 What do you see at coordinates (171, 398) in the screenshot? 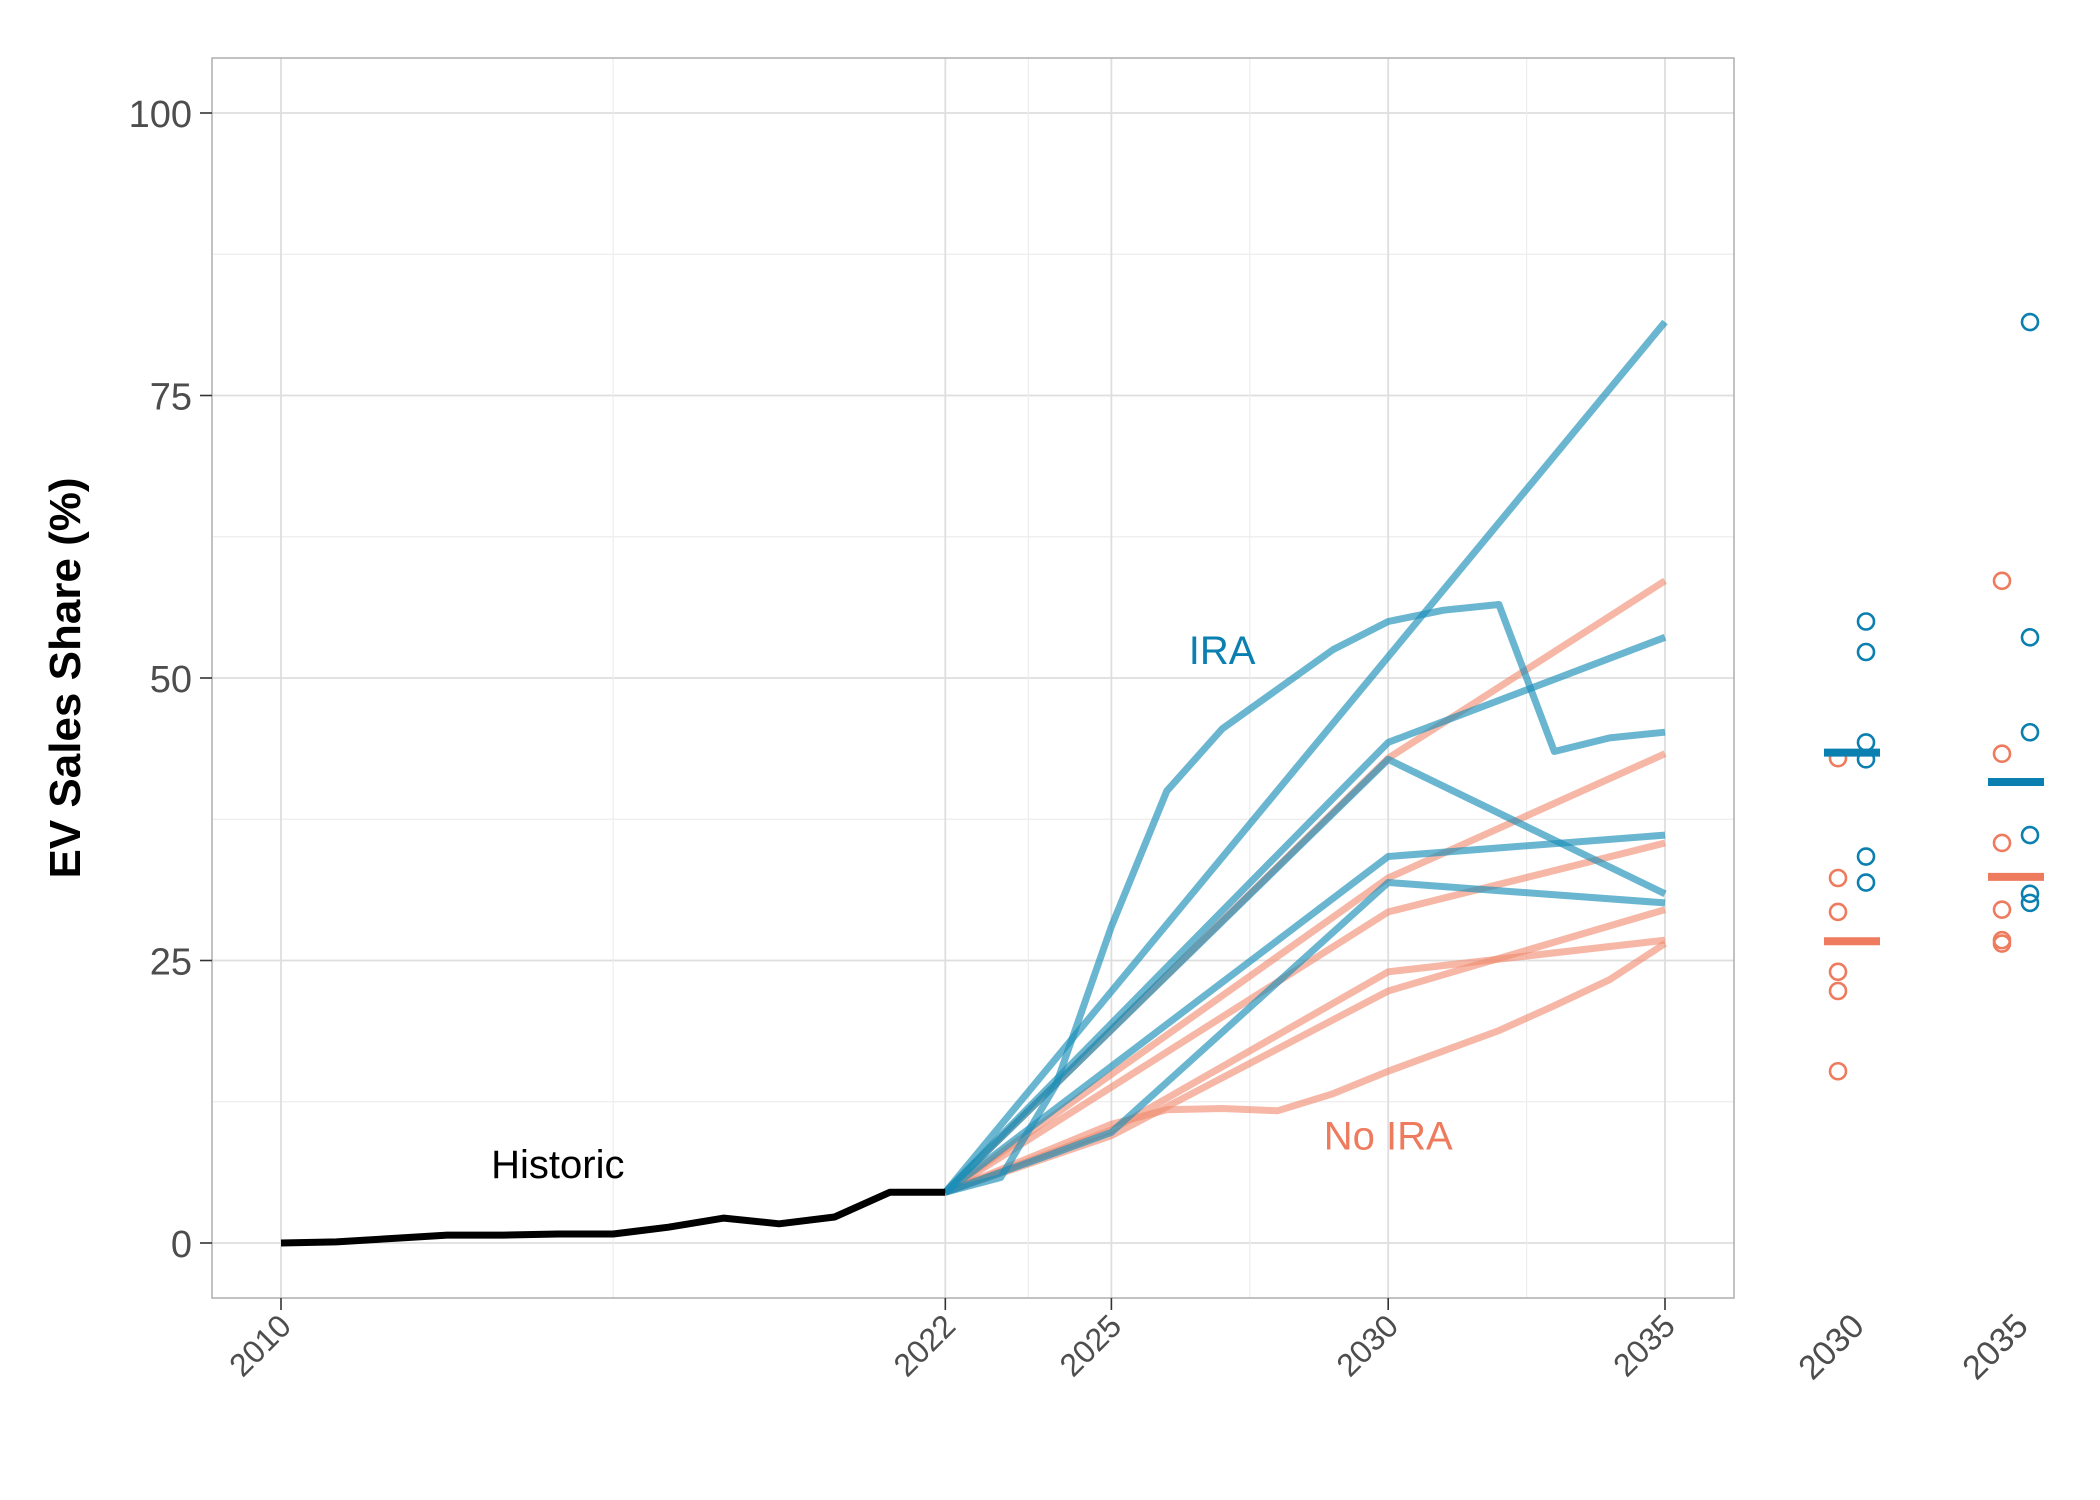
I see `y-tick-label: 75` at bounding box center [171, 398].